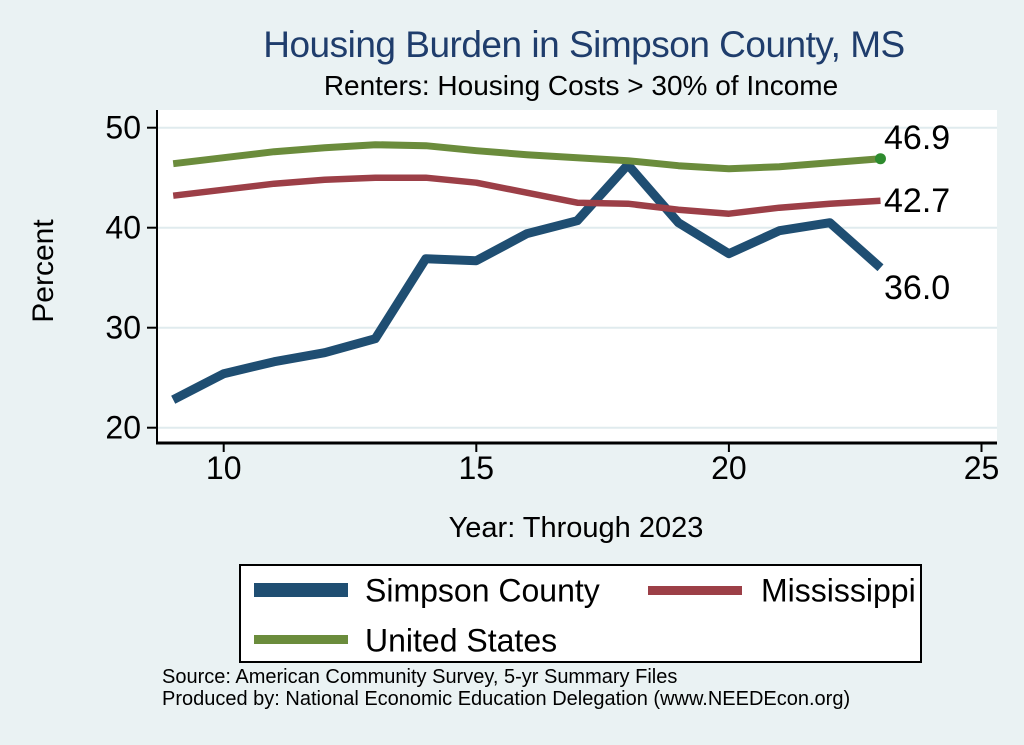 This screenshot has width=1024, height=745. Describe the element at coordinates (301, 590) in the screenshot. I see `legend-swatch-simpson-county` at that location.